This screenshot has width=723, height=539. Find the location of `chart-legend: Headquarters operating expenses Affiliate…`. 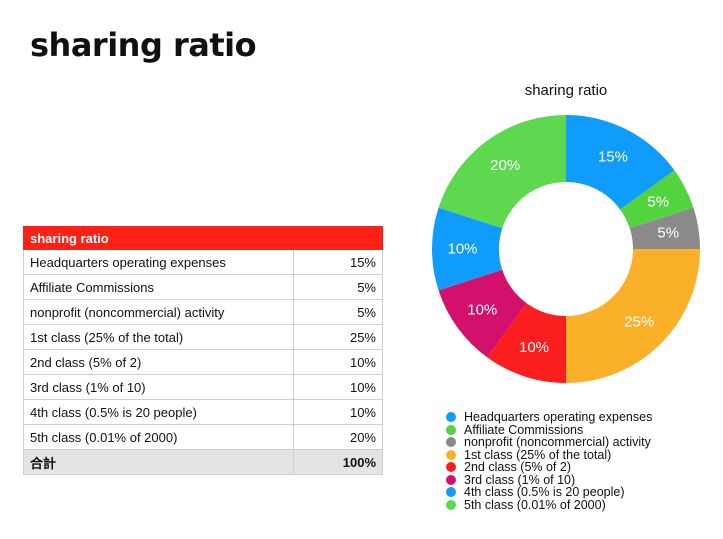

chart-legend: Headquarters operating expenses Affiliate… is located at coordinates (549, 461).